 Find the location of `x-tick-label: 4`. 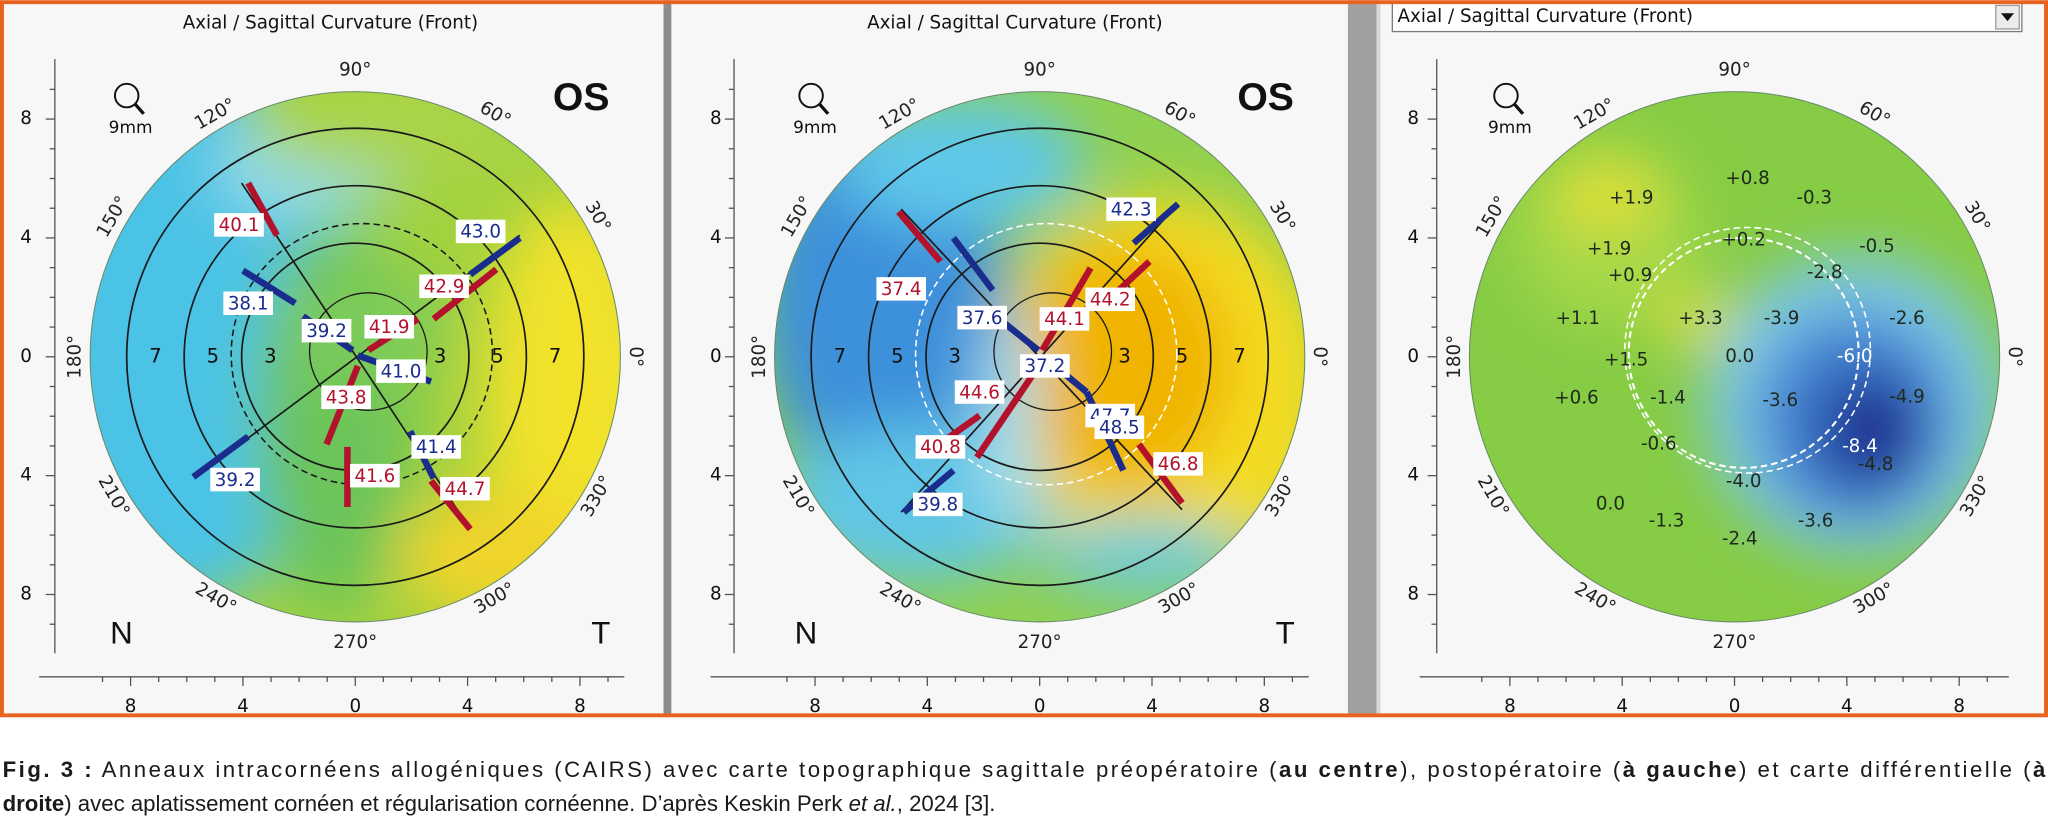

x-tick-label: 4 is located at coordinates (1847, 706).